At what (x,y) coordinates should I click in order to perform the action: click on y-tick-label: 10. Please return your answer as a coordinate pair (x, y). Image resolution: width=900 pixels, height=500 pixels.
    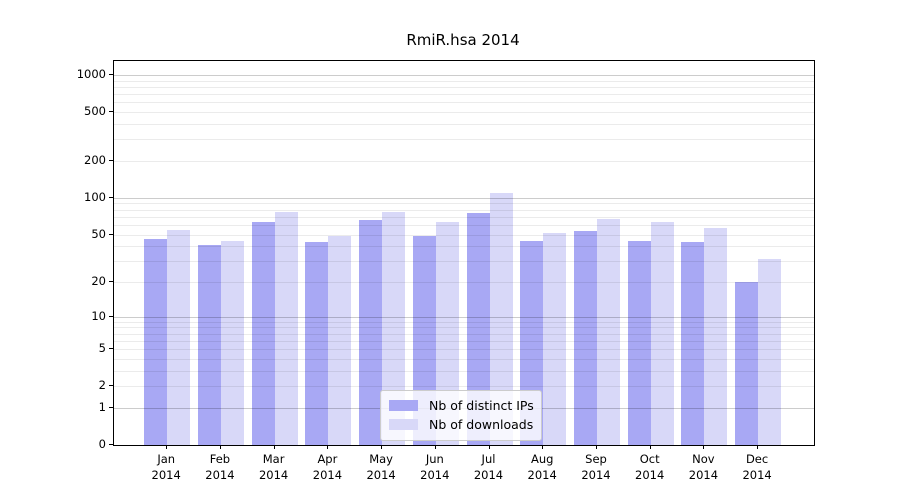
    Looking at the image, I should click on (98, 315).